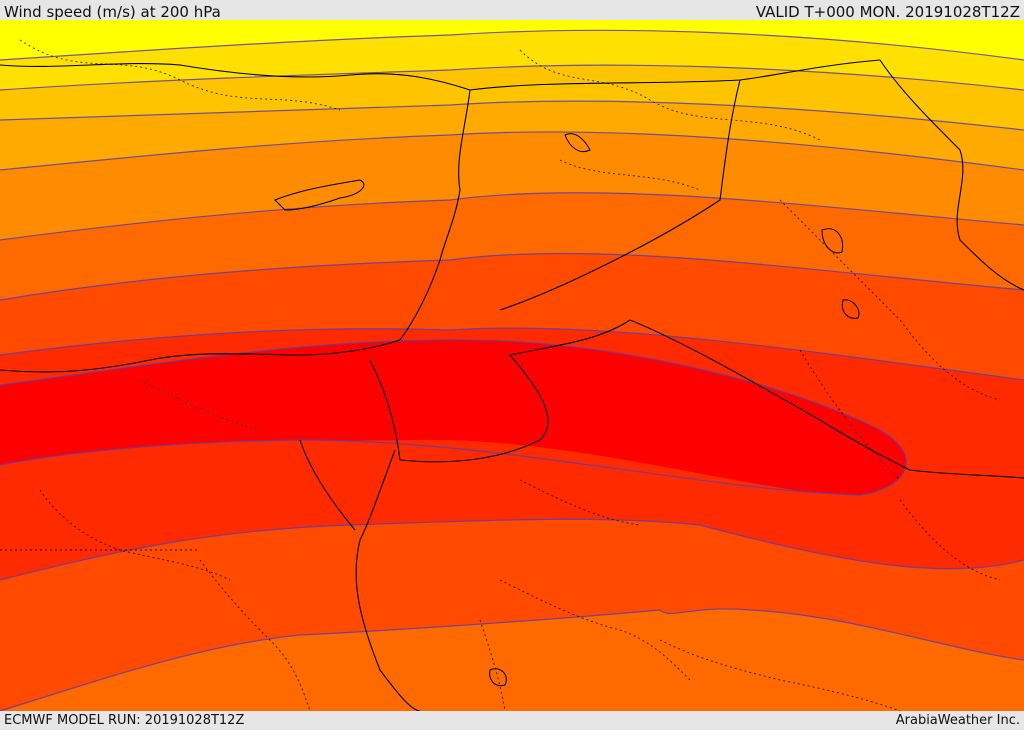 The image size is (1024, 730). What do you see at coordinates (112, 12) in the screenshot?
I see `map-title: Wind speed (m/s) at 200 hPa` at bounding box center [112, 12].